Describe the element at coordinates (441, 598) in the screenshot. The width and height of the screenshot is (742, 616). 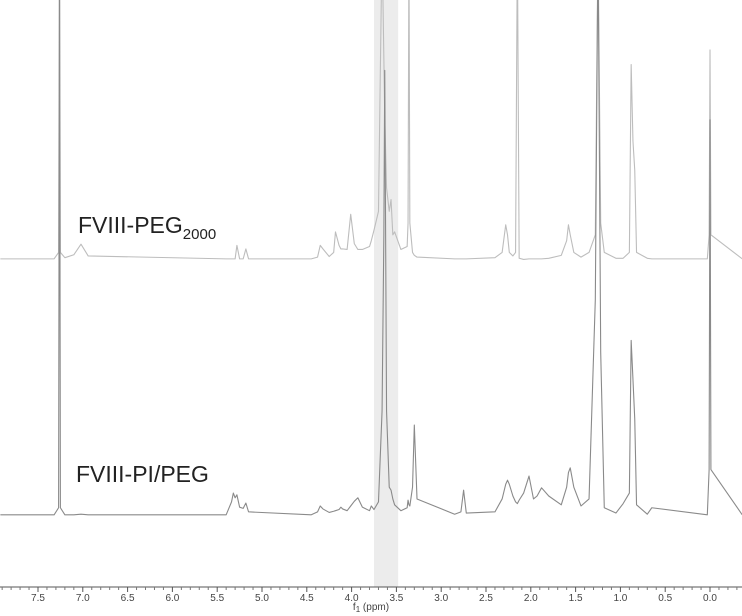
I see `x-tick-label: 3.0` at that location.